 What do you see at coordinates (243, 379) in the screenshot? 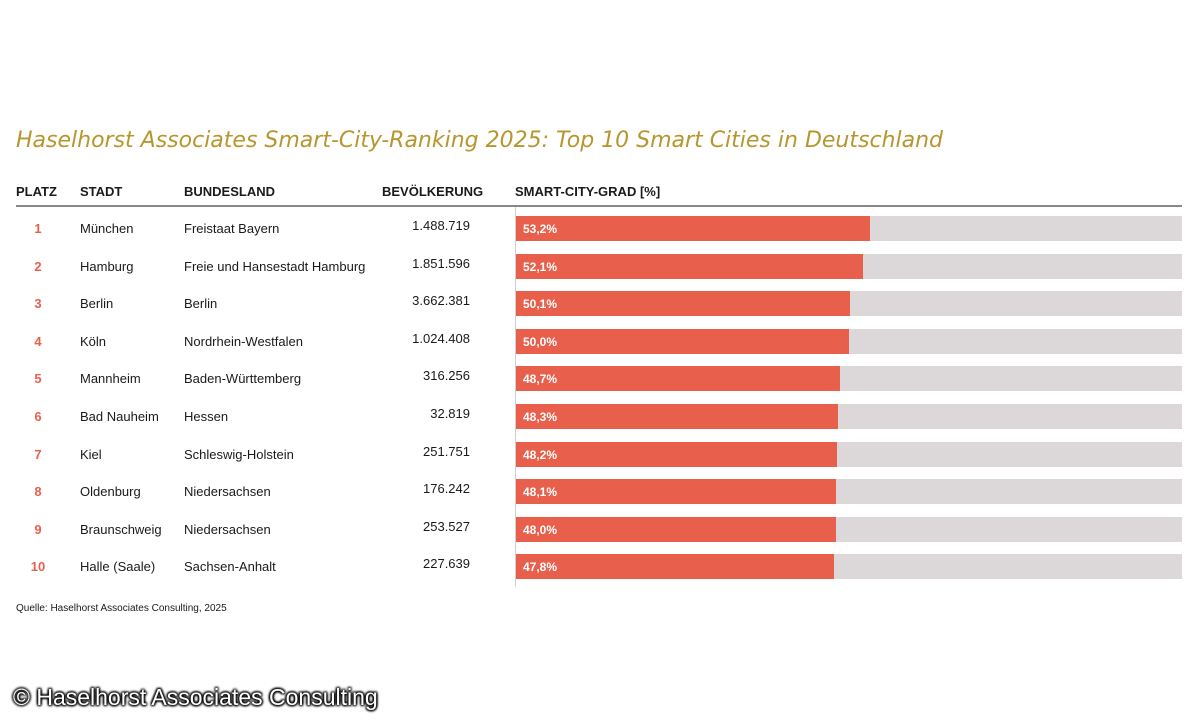
I see `state-cell: Baden-Württemberg` at bounding box center [243, 379].